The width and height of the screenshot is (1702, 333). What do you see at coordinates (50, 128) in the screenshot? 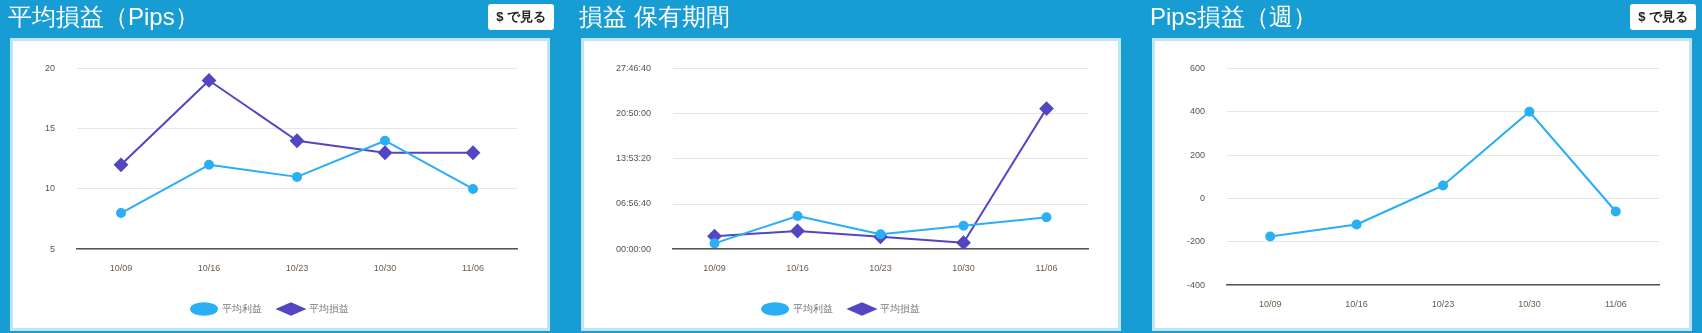
I see `y-tick-label: 15` at bounding box center [50, 128].